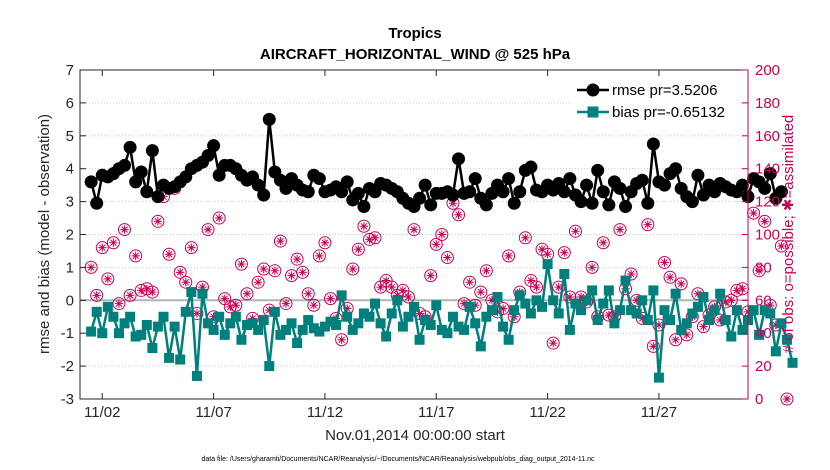 The width and height of the screenshot is (830, 470). Describe the element at coordinates (44, 234) in the screenshot. I see `y-axis-left-label: rmse and bias (model - observation)` at that location.